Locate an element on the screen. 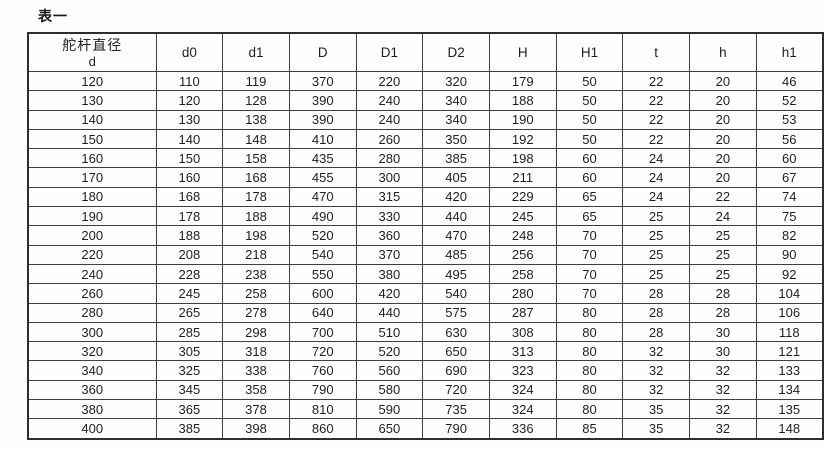 The height and width of the screenshot is (451, 830). table-cell: 140 is located at coordinates (189, 139).